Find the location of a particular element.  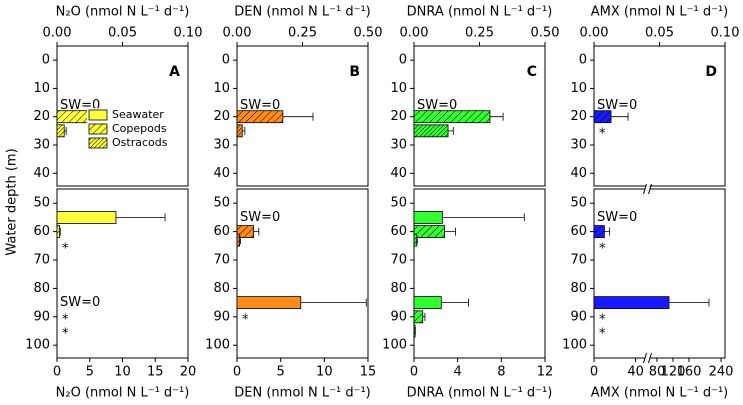

legend-label: Copepods is located at coordinates (139, 128).